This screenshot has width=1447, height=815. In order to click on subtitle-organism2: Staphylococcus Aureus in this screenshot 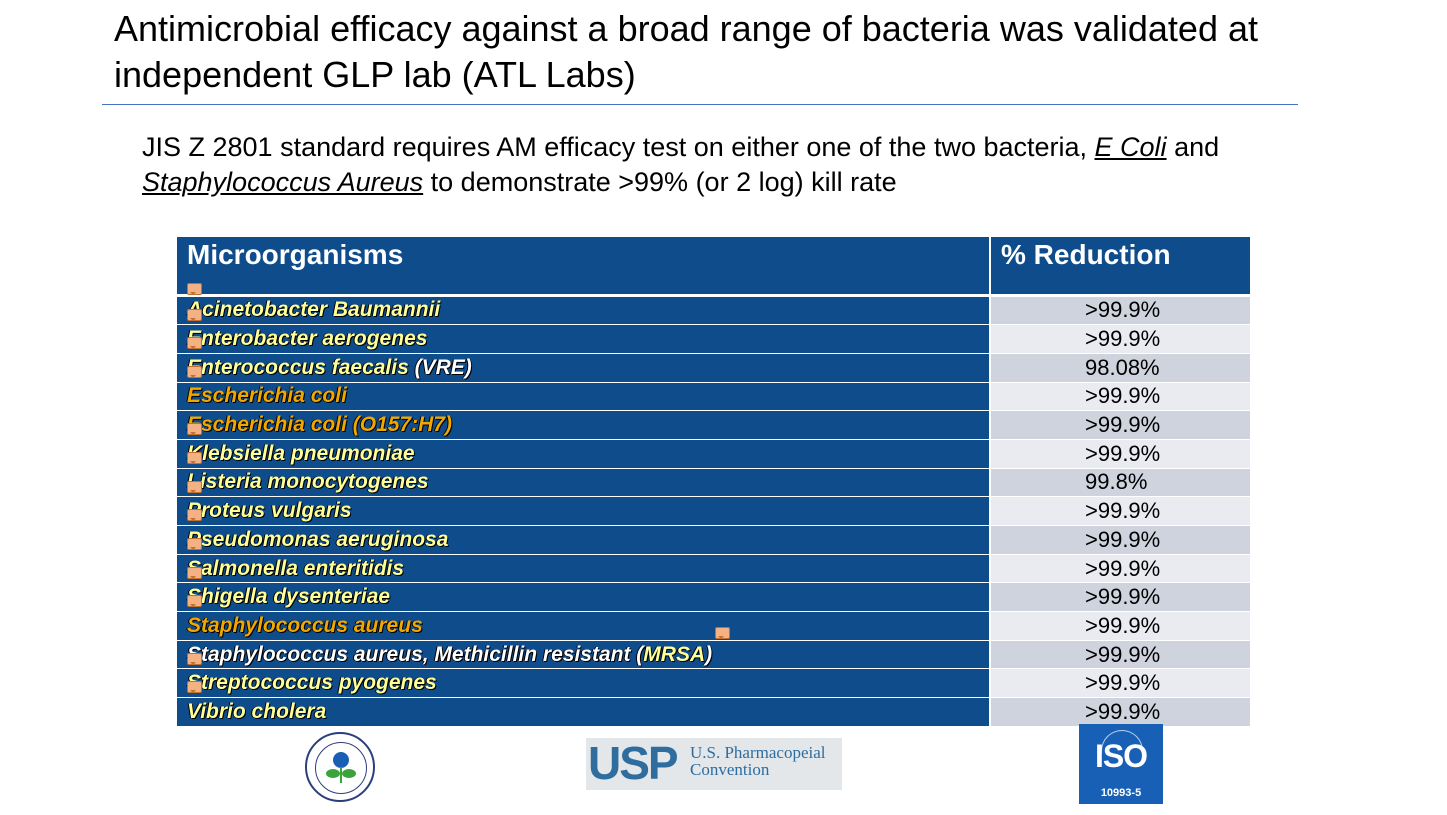, I will do `click(283, 182)`.